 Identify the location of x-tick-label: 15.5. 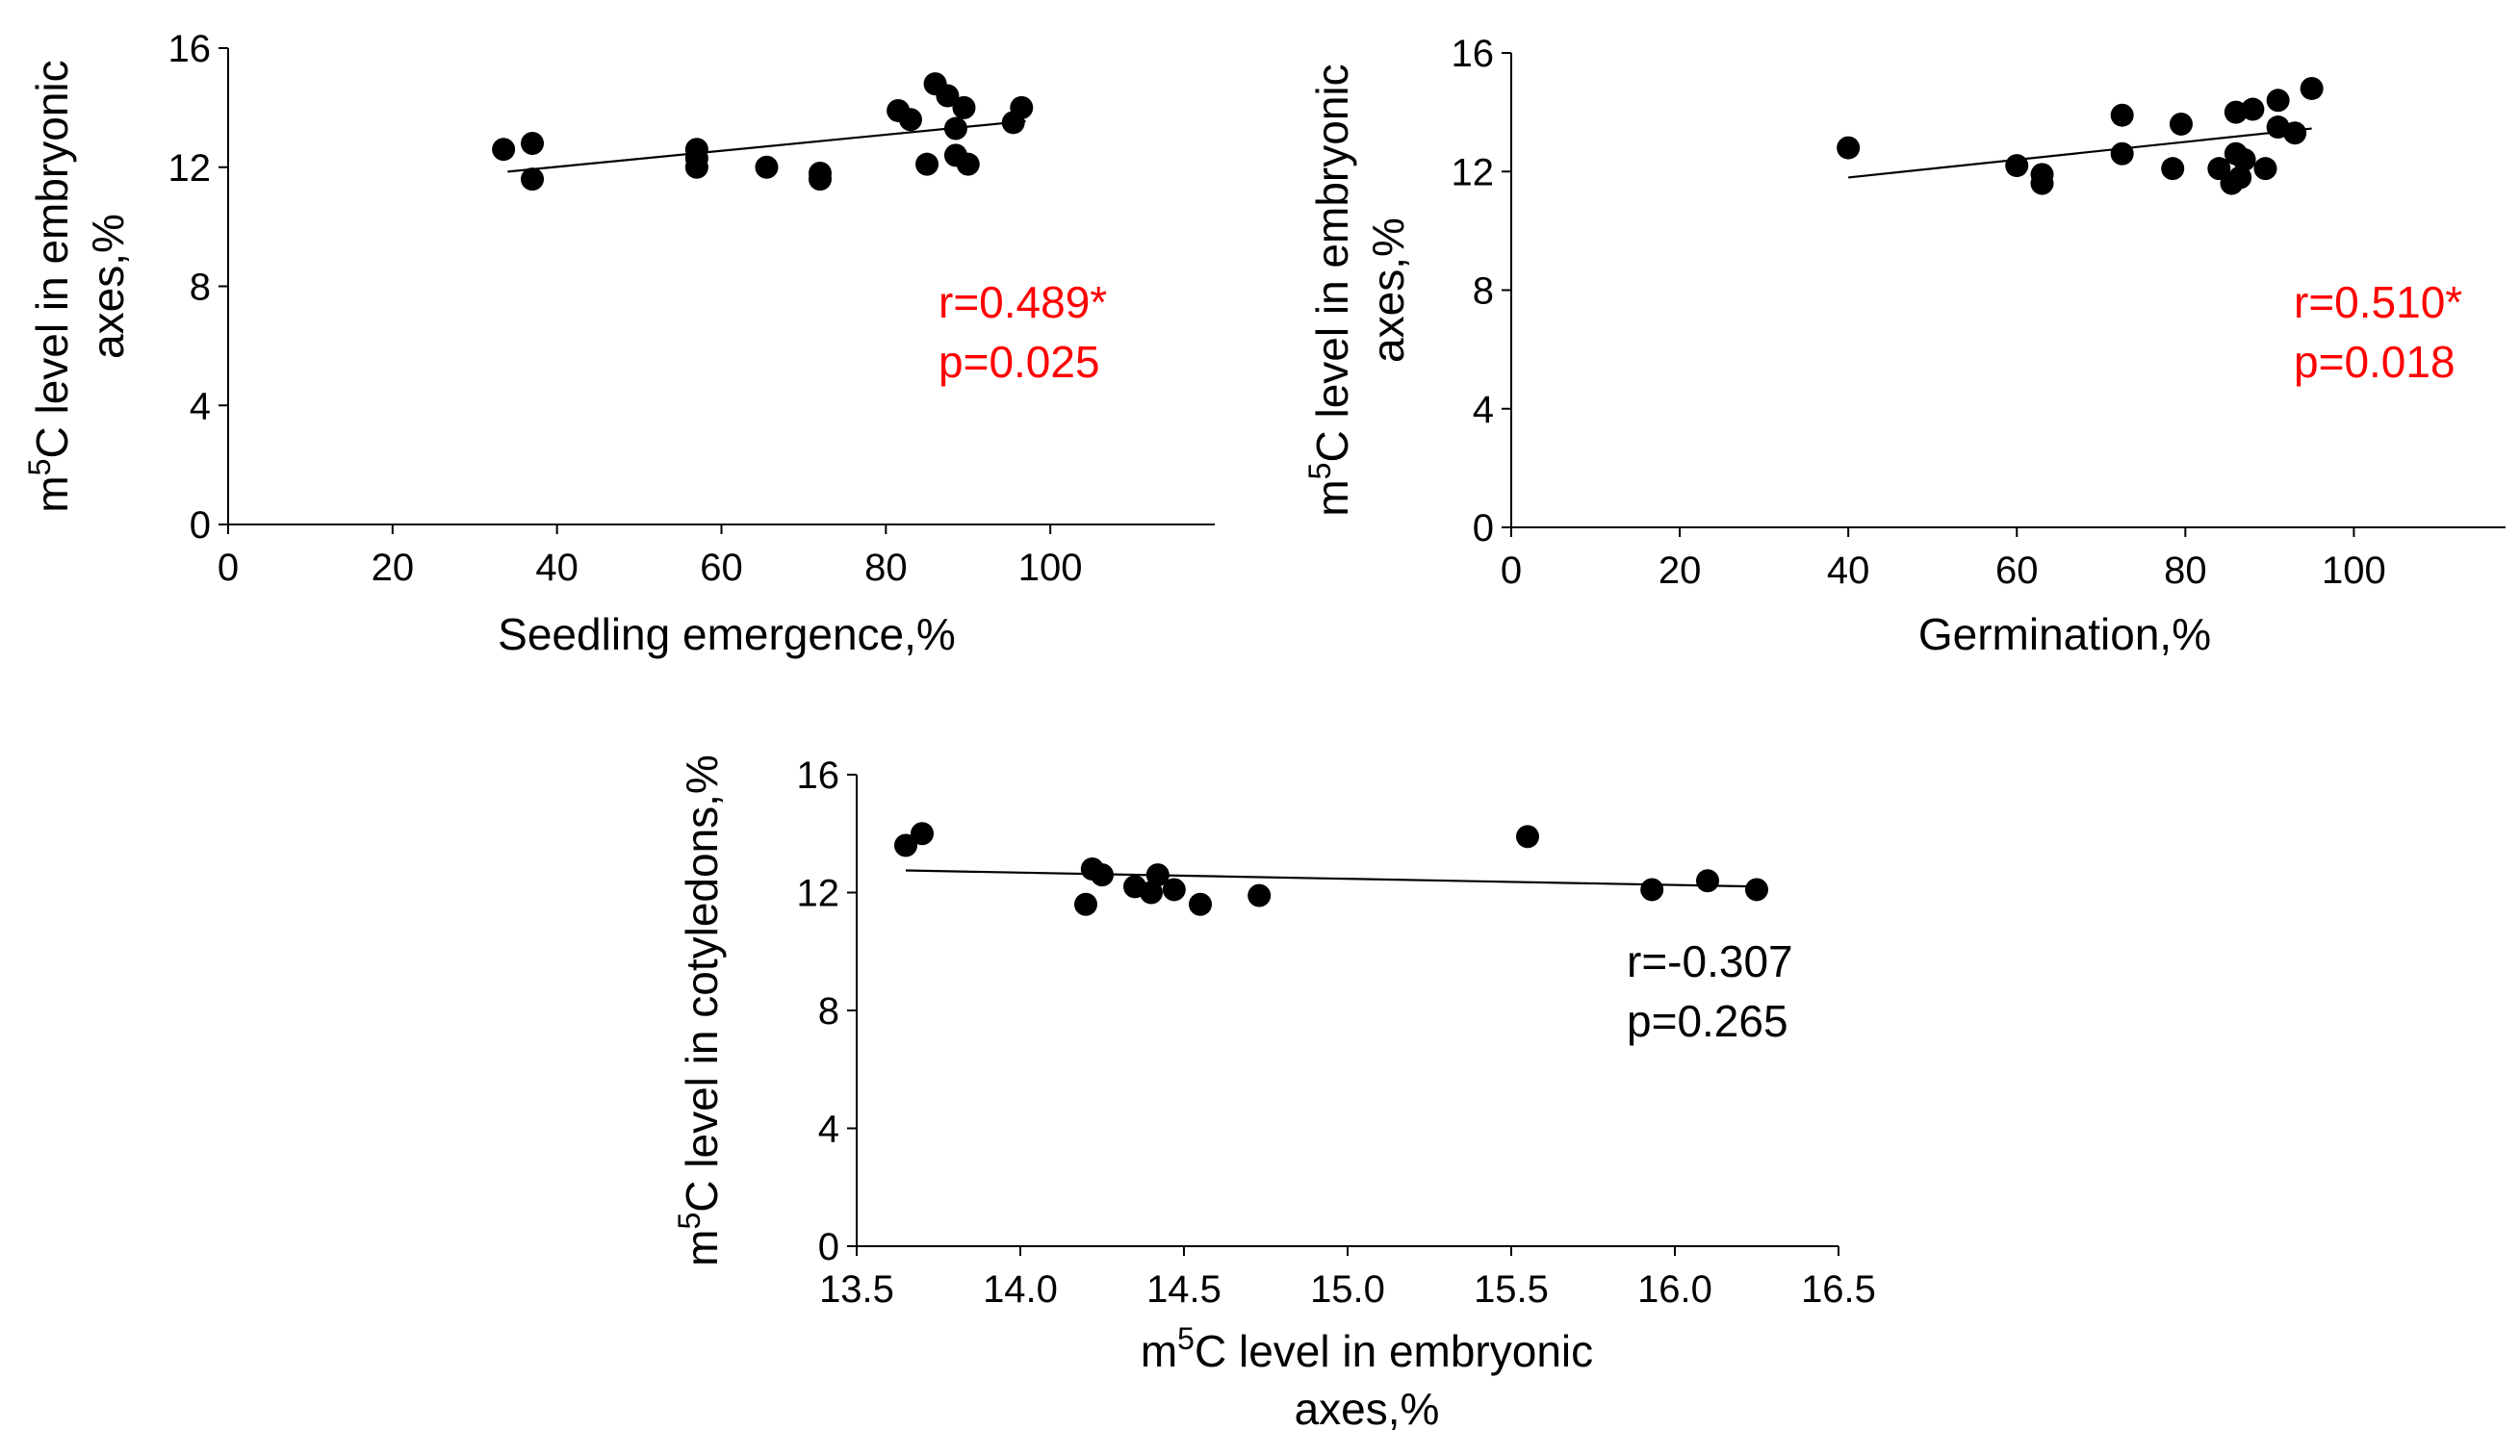
(1512, 1289).